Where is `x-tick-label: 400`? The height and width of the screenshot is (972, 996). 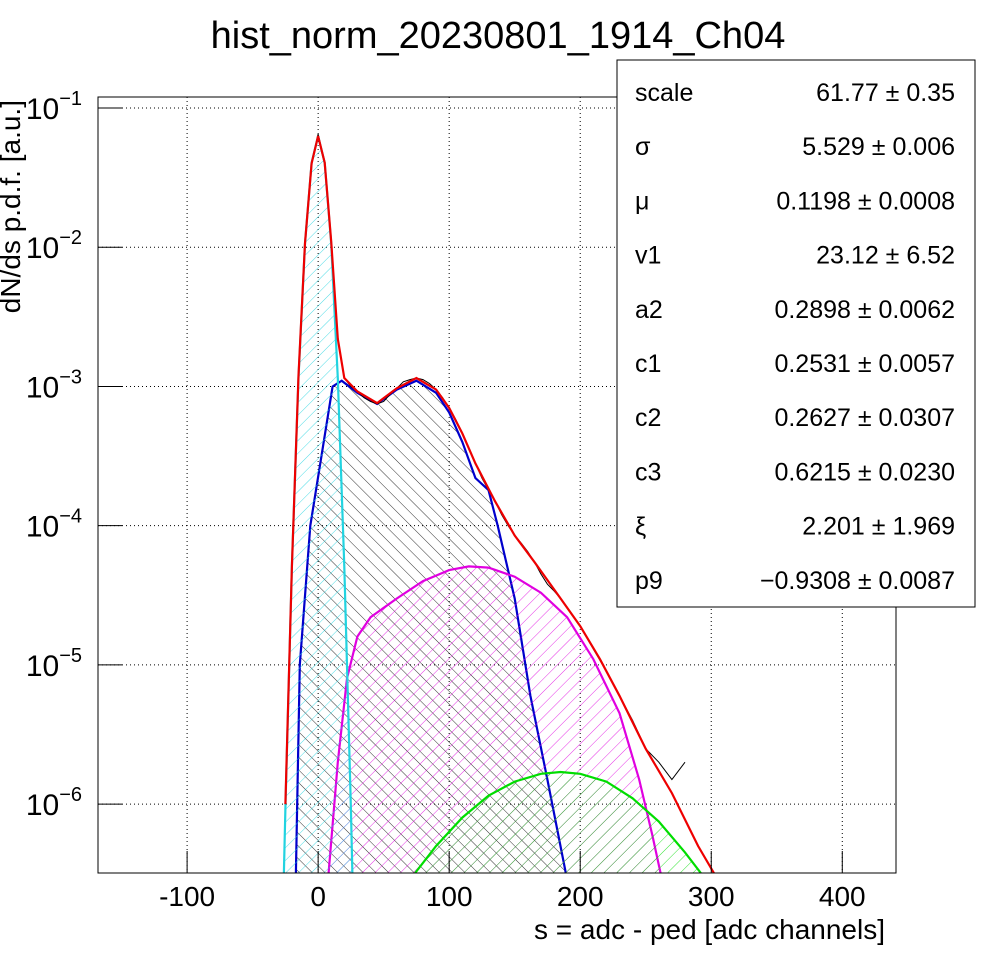
x-tick-label: 400 is located at coordinates (842, 896).